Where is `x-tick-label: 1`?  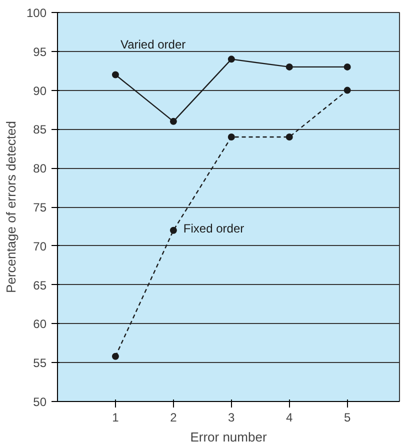
x-tick-label: 1 is located at coordinates (116, 417).